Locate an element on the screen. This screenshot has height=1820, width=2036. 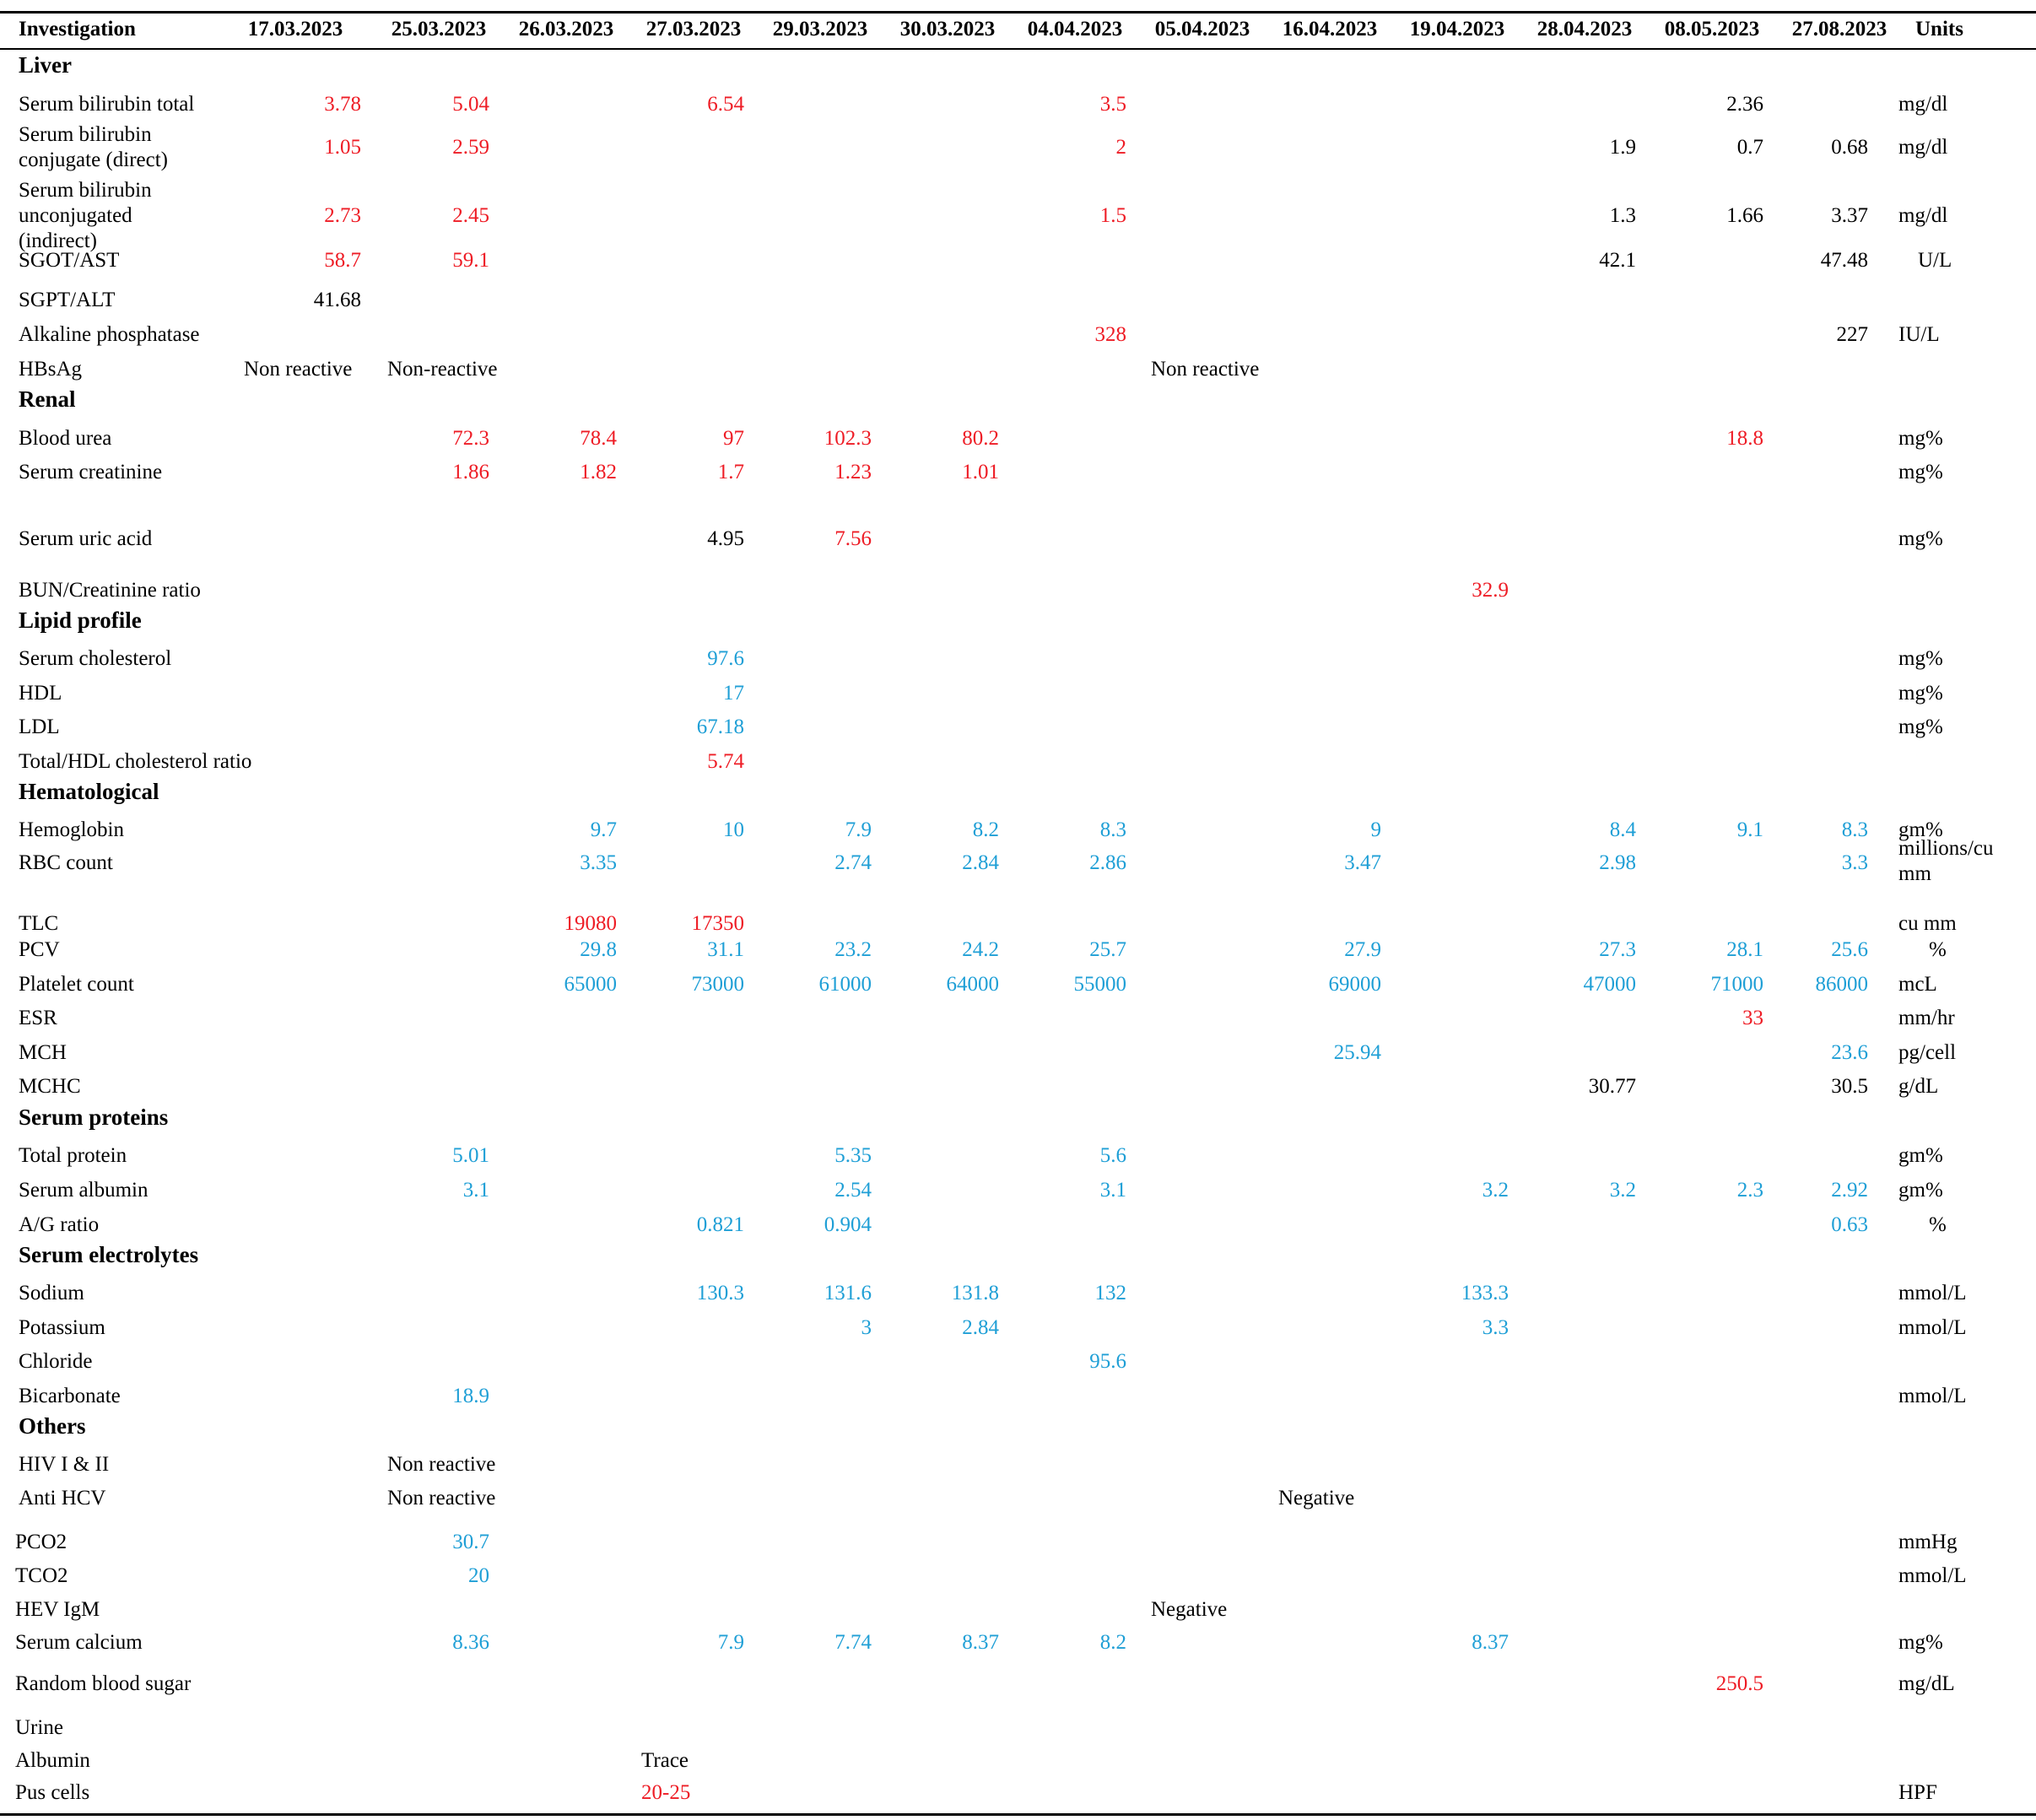
row-label: Bicarbonate is located at coordinates (70, 1396).